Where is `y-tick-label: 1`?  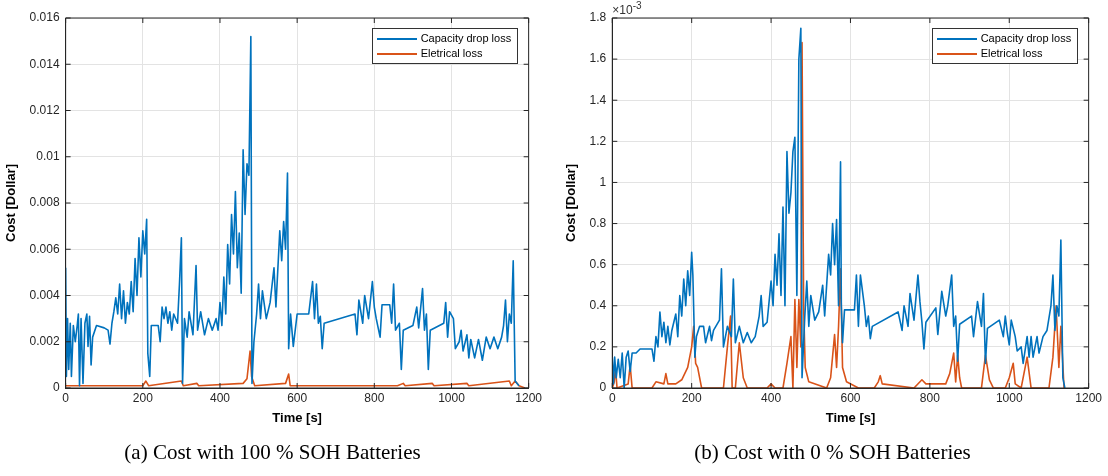 y-tick-label: 1 is located at coordinates (603, 181).